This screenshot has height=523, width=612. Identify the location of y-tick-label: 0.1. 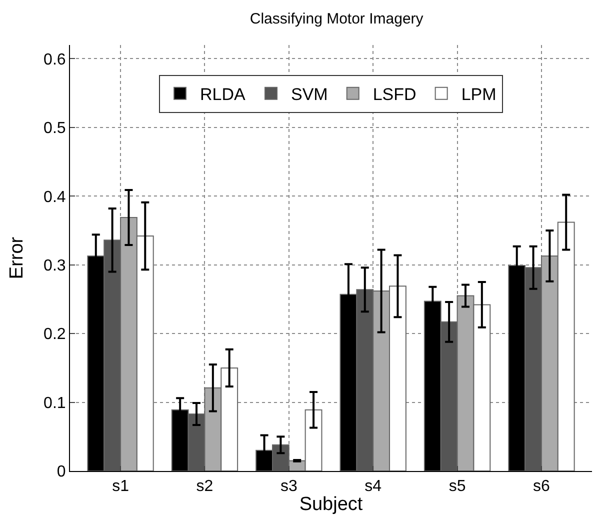
(55, 403).